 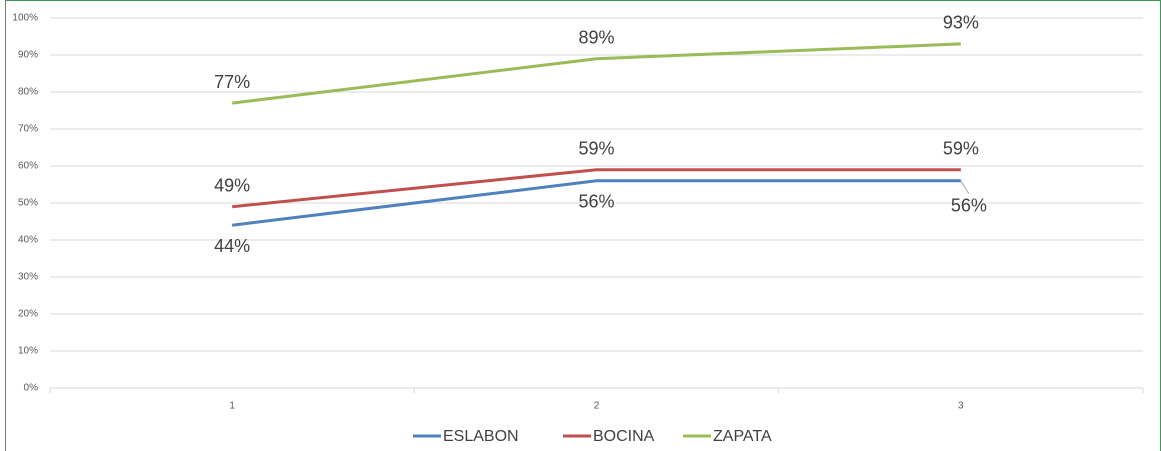 What do you see at coordinates (28, 129) in the screenshot?
I see `y-tick-label: 70%` at bounding box center [28, 129].